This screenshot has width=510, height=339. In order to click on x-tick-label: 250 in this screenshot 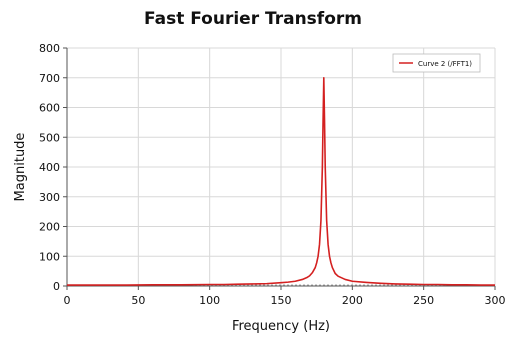, I will do `click(423, 300)`.